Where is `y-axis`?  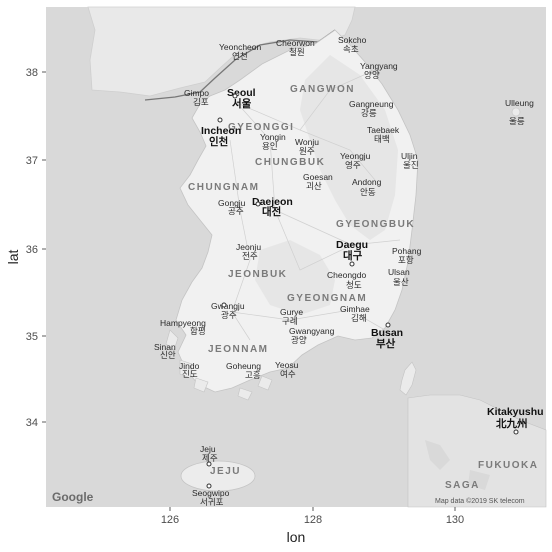
y-axis is located at coordinates (44, 247).